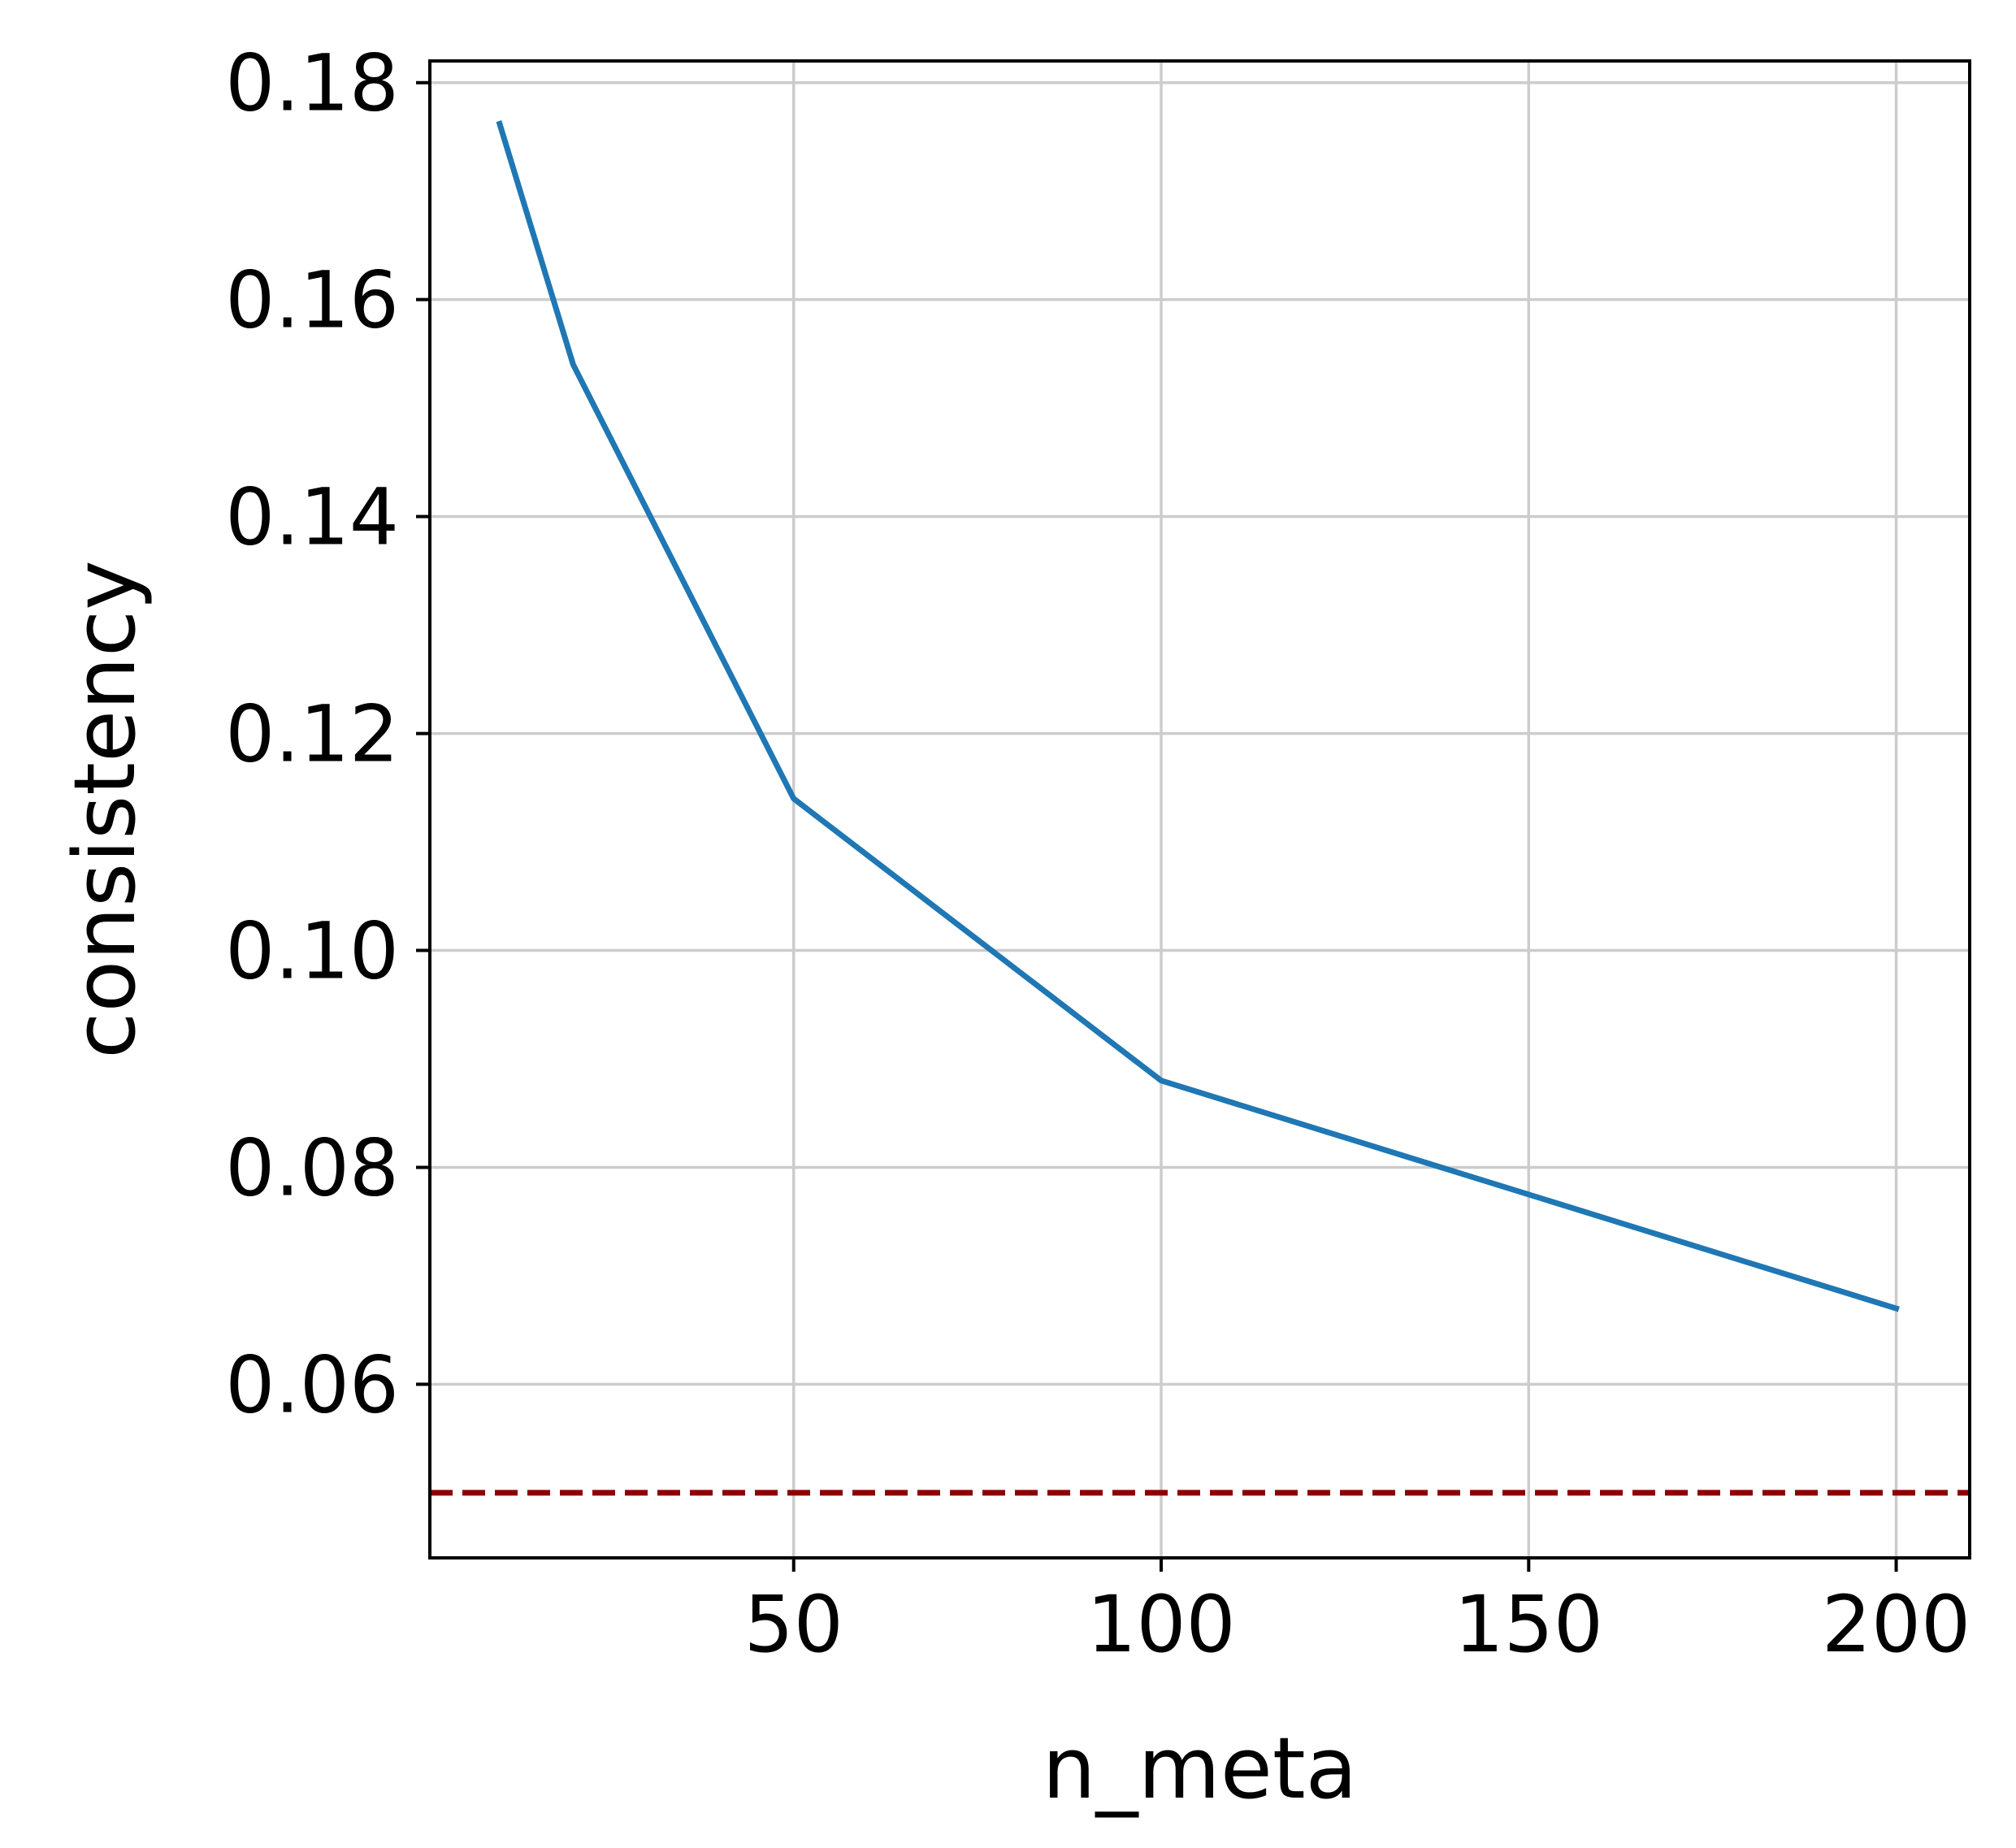 The image size is (2016, 1848). I want to click on y-tick-label: 0.18, so click(312, 83).